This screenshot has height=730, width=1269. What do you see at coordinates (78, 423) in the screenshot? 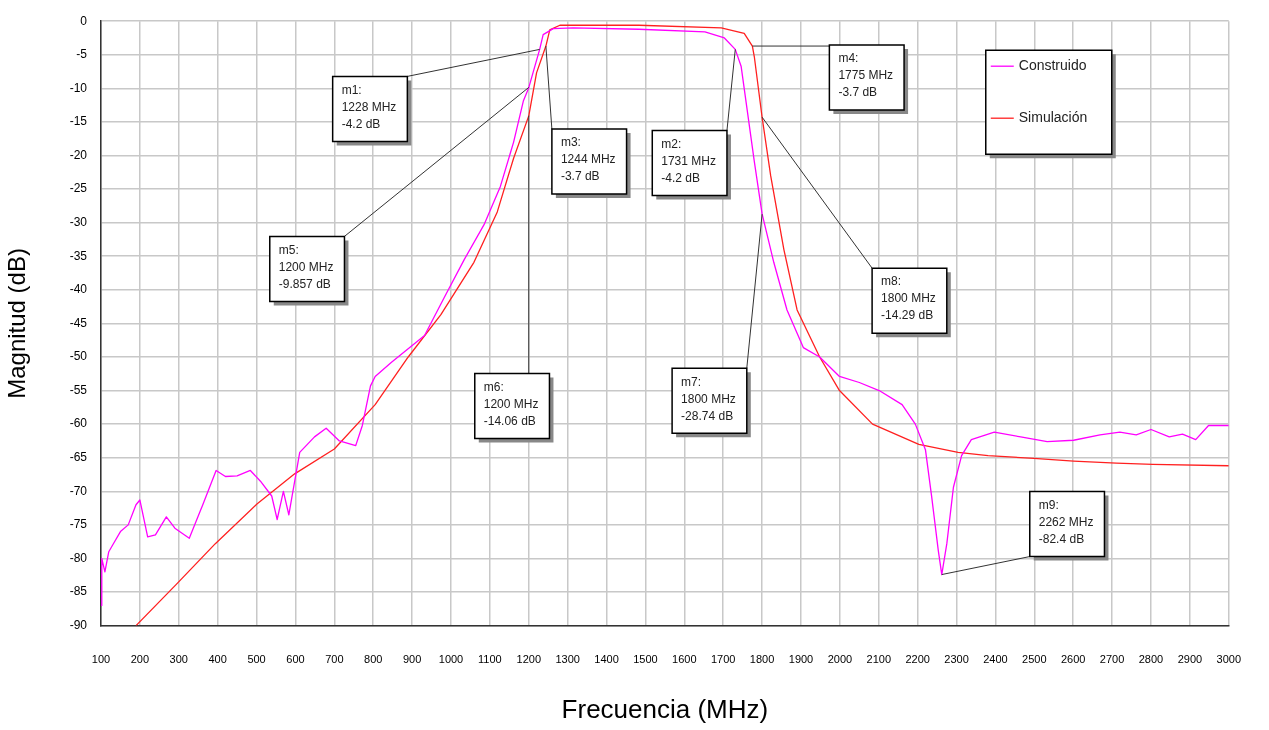
I see `y-tick-label: -60` at bounding box center [78, 423].